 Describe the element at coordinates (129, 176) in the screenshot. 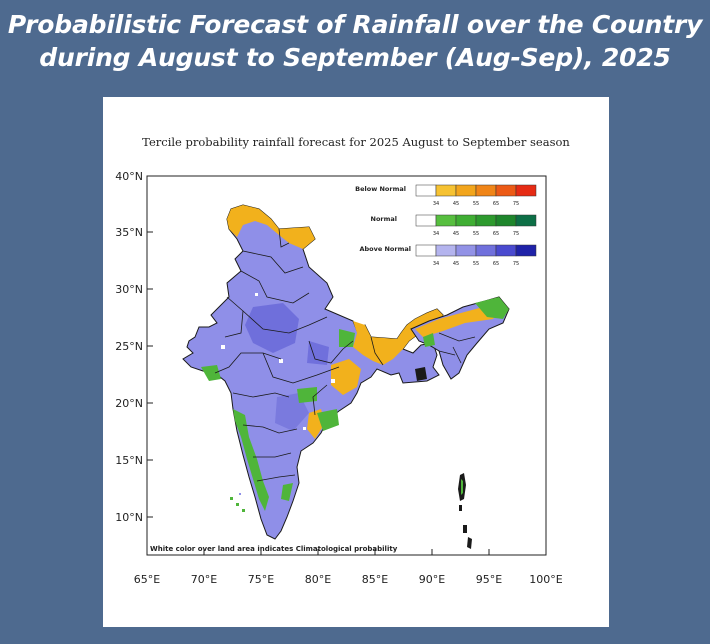

I see `lat-tick-label: 40°N` at that location.